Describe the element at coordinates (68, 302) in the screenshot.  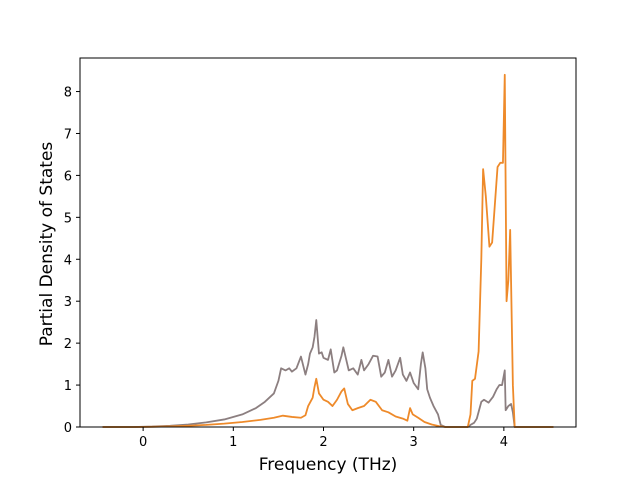
I see `y-tick-label: 3` at that location.